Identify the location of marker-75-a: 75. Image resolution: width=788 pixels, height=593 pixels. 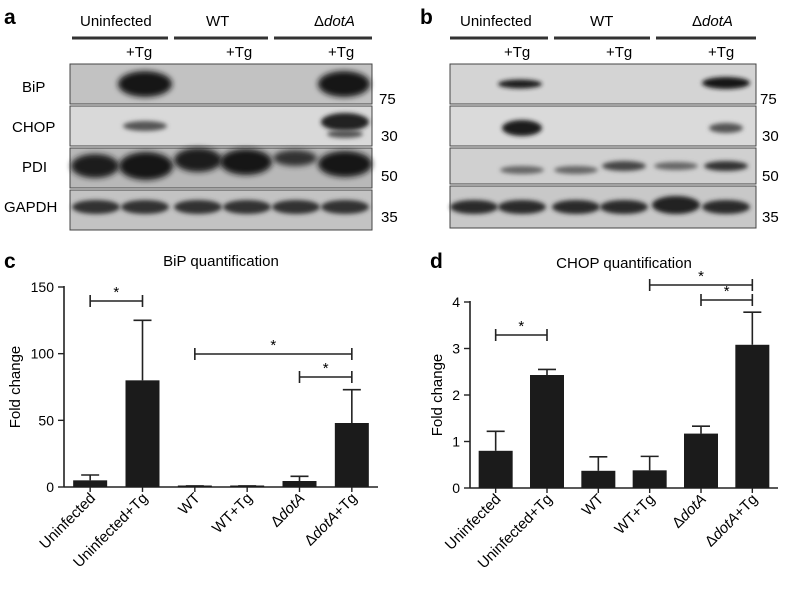
(387, 99).